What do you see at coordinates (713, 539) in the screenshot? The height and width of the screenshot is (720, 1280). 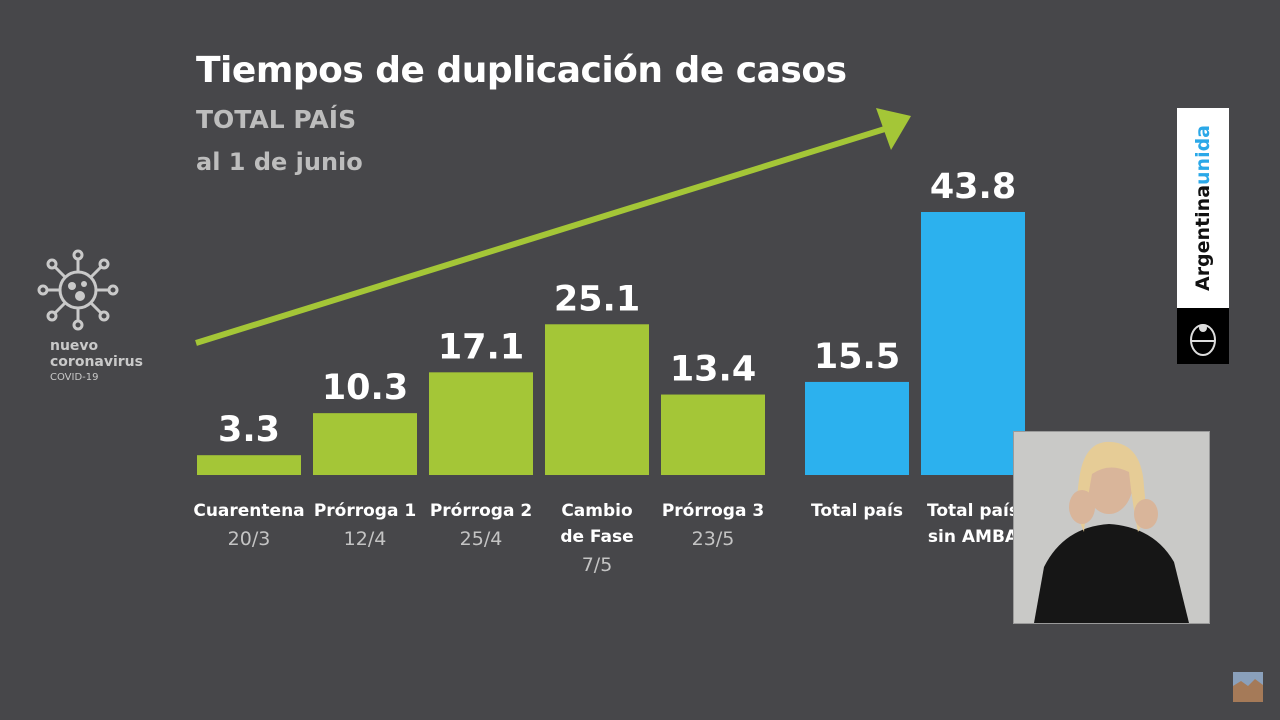 I see `category-date-5: 23/5` at bounding box center [713, 539].